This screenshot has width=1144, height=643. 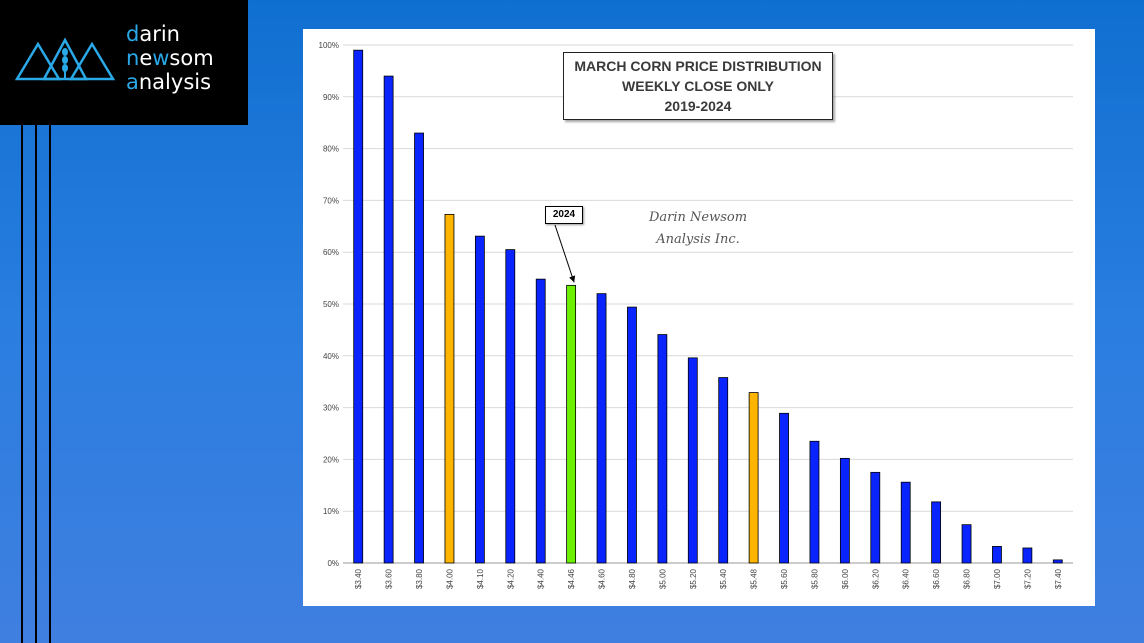 What do you see at coordinates (564, 253) in the screenshot?
I see `callout-arrow` at bounding box center [564, 253].